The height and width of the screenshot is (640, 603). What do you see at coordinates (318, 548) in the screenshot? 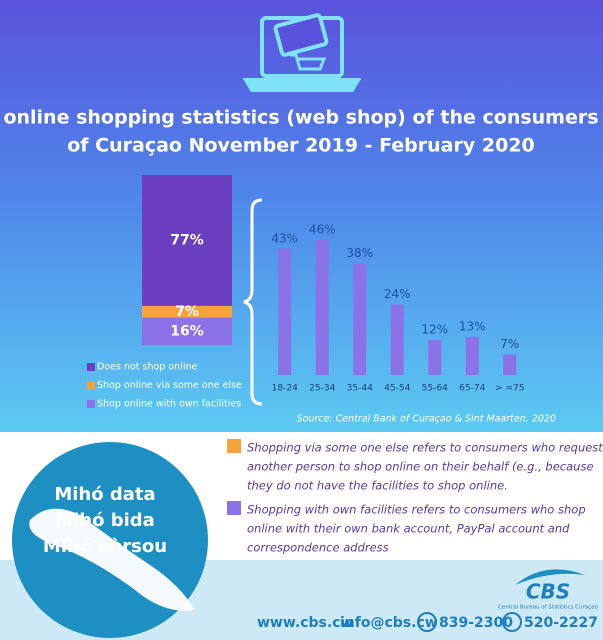
I see `note-text: correspondence address` at bounding box center [318, 548].